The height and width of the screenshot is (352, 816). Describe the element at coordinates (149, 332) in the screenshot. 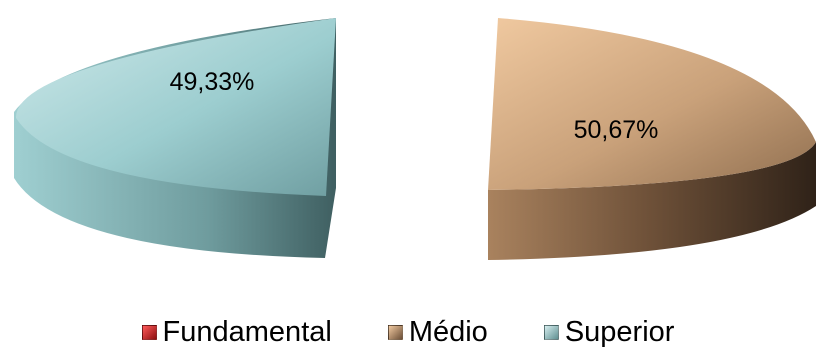

I see `legend-swatch-fundamental` at that location.